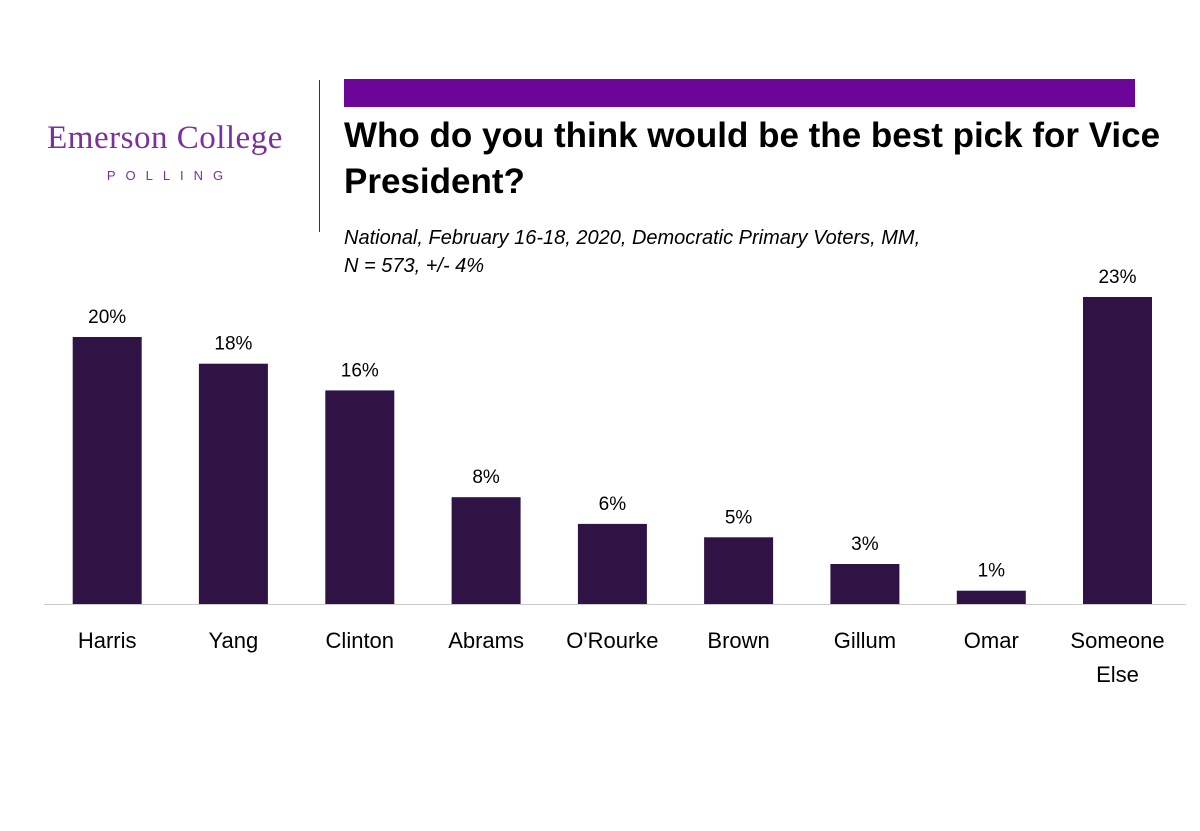  What do you see at coordinates (360, 370) in the screenshot?
I see `data-label: 16%` at bounding box center [360, 370].